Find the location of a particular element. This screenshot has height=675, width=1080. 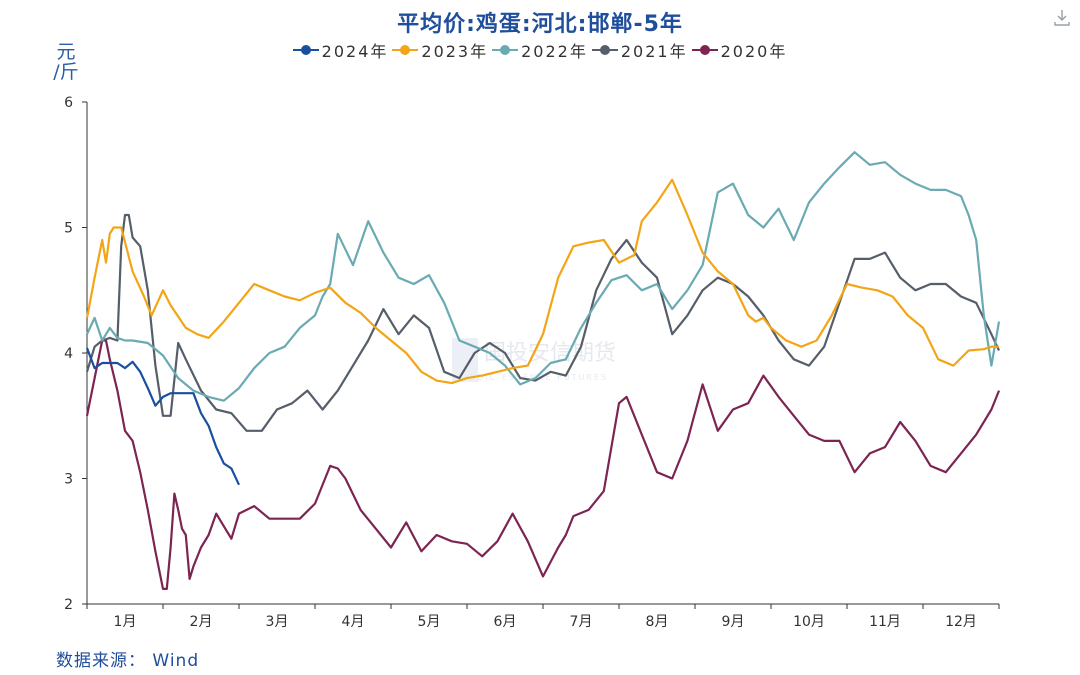

y-tick-label: 5 is located at coordinates (68, 229).